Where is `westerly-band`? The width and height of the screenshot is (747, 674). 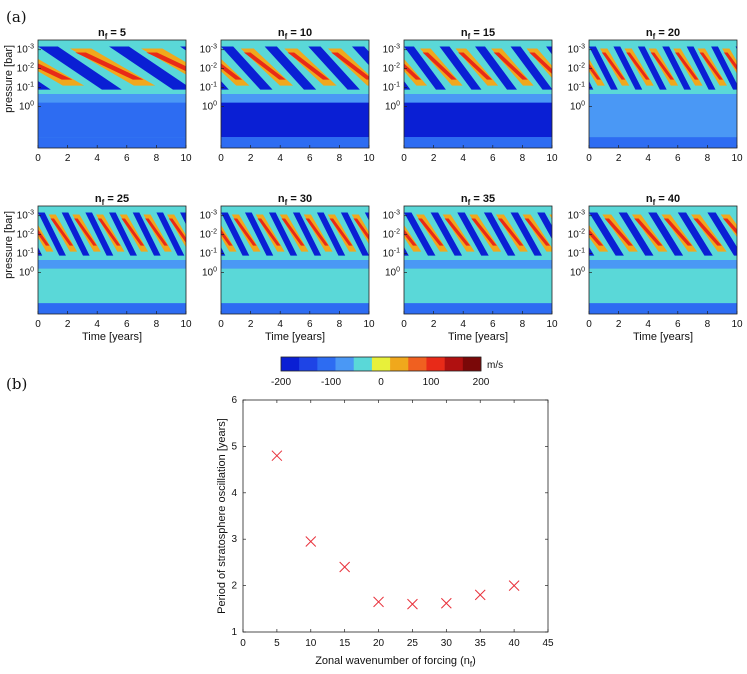 westerly-band is located at coordinates (229, 238).